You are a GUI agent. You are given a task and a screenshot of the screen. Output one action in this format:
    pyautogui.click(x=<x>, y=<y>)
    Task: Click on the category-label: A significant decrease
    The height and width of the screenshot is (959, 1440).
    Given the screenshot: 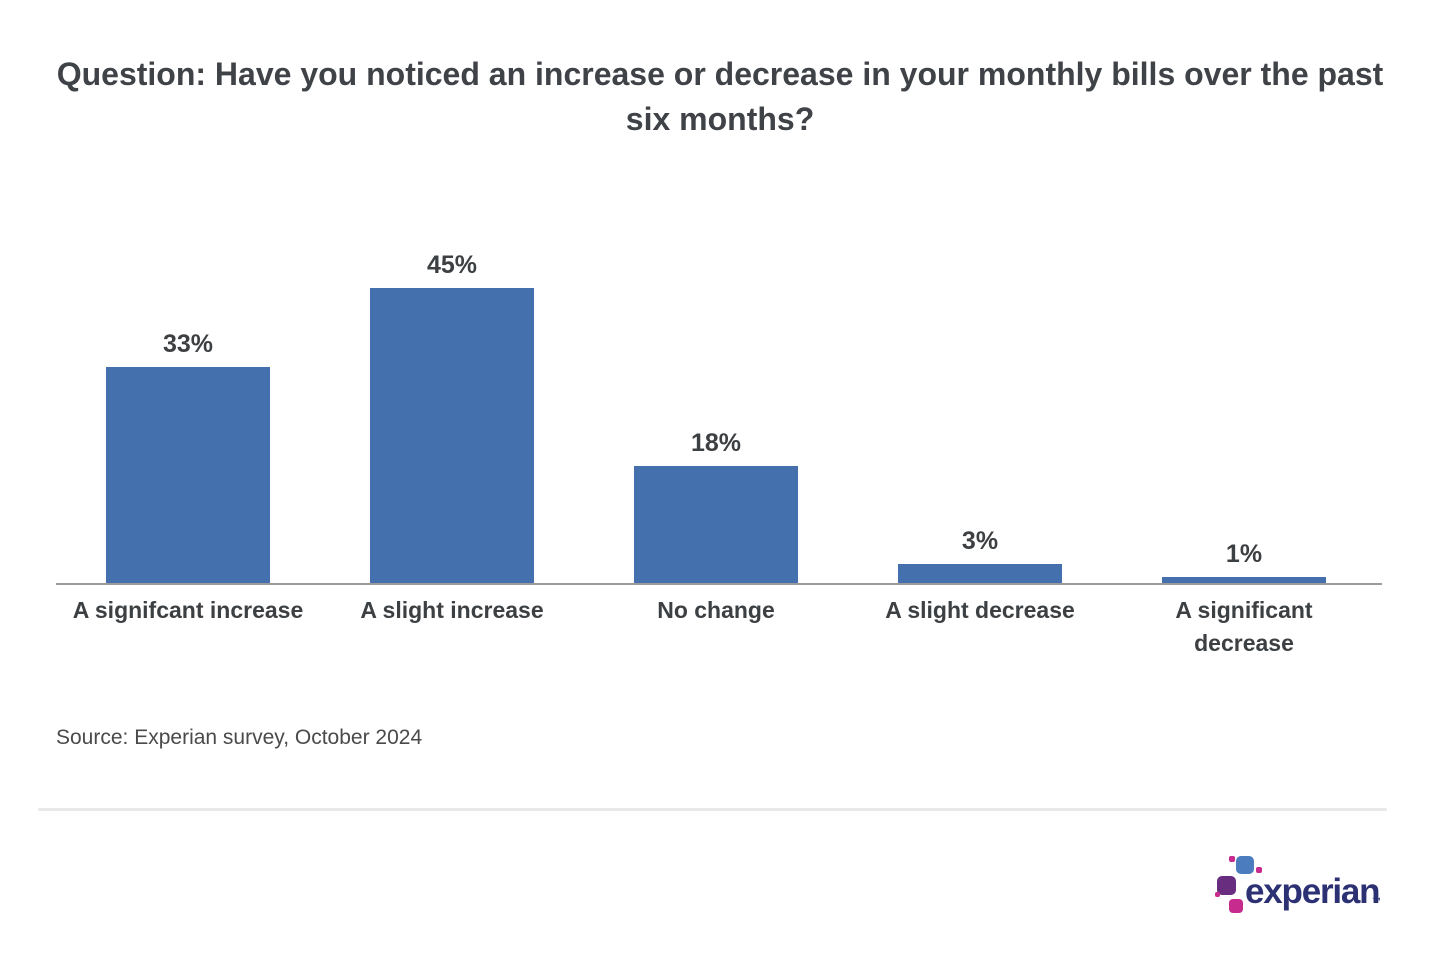 What is the action you would take?
    pyautogui.click(x=1244, y=627)
    